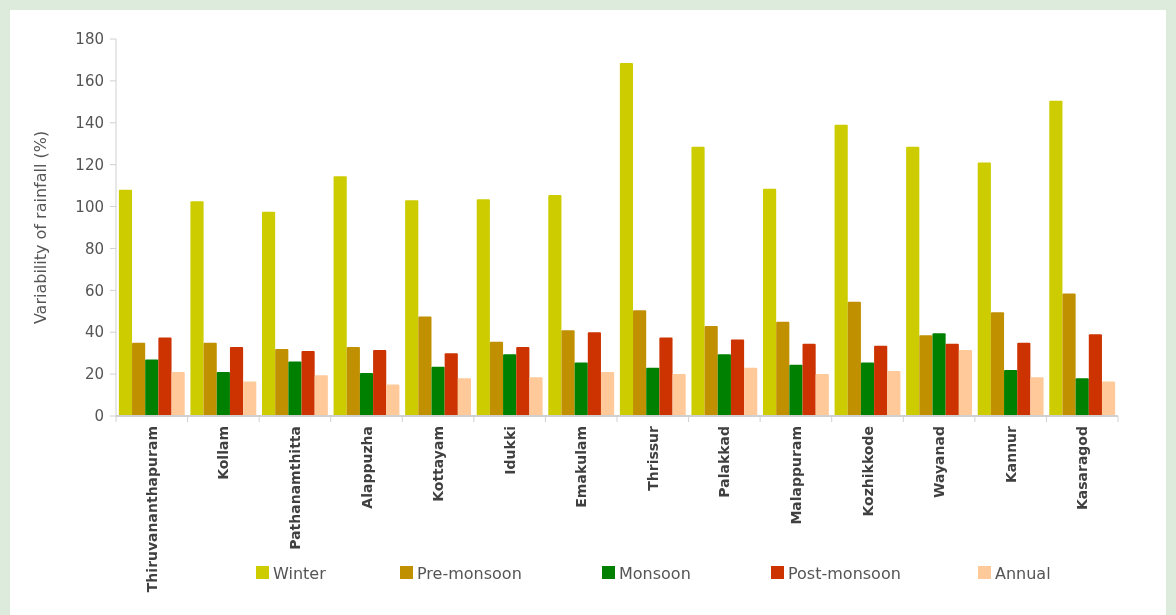 The image size is (1176, 615). What do you see at coordinates (94, 332) in the screenshot?
I see `y-tick-label: 40` at bounding box center [94, 332].